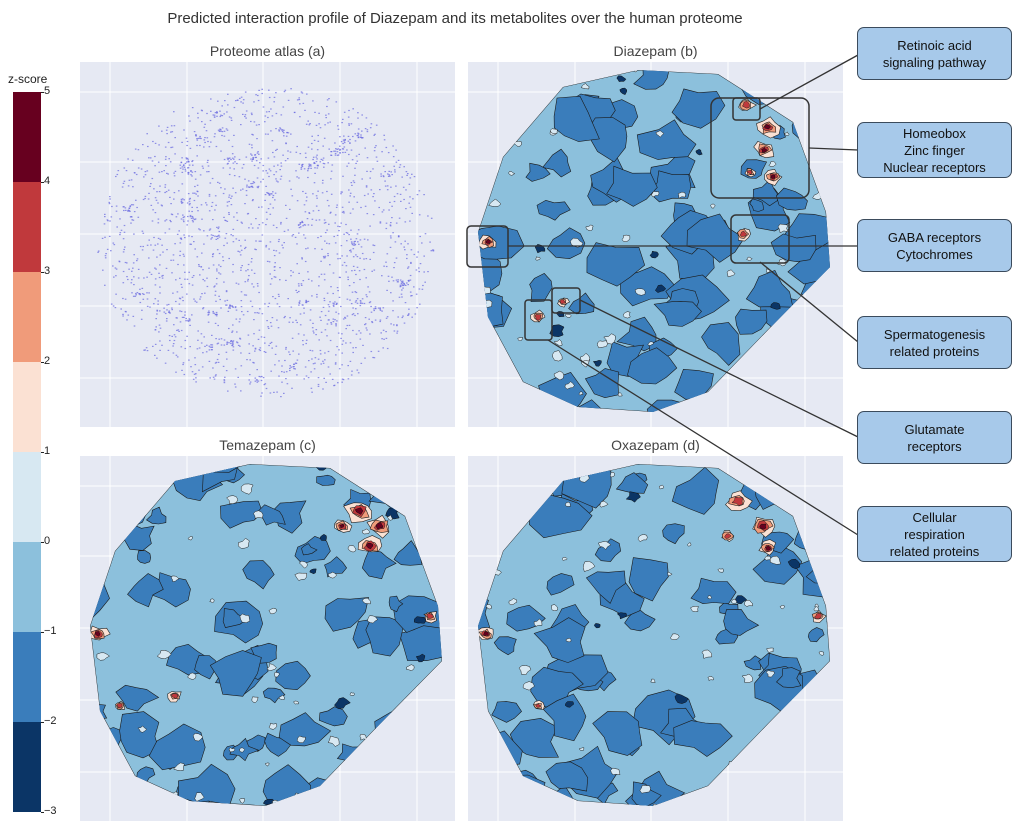  I want to click on callout-retinoic: Retinoic acid signaling pathway, so click(934, 53).